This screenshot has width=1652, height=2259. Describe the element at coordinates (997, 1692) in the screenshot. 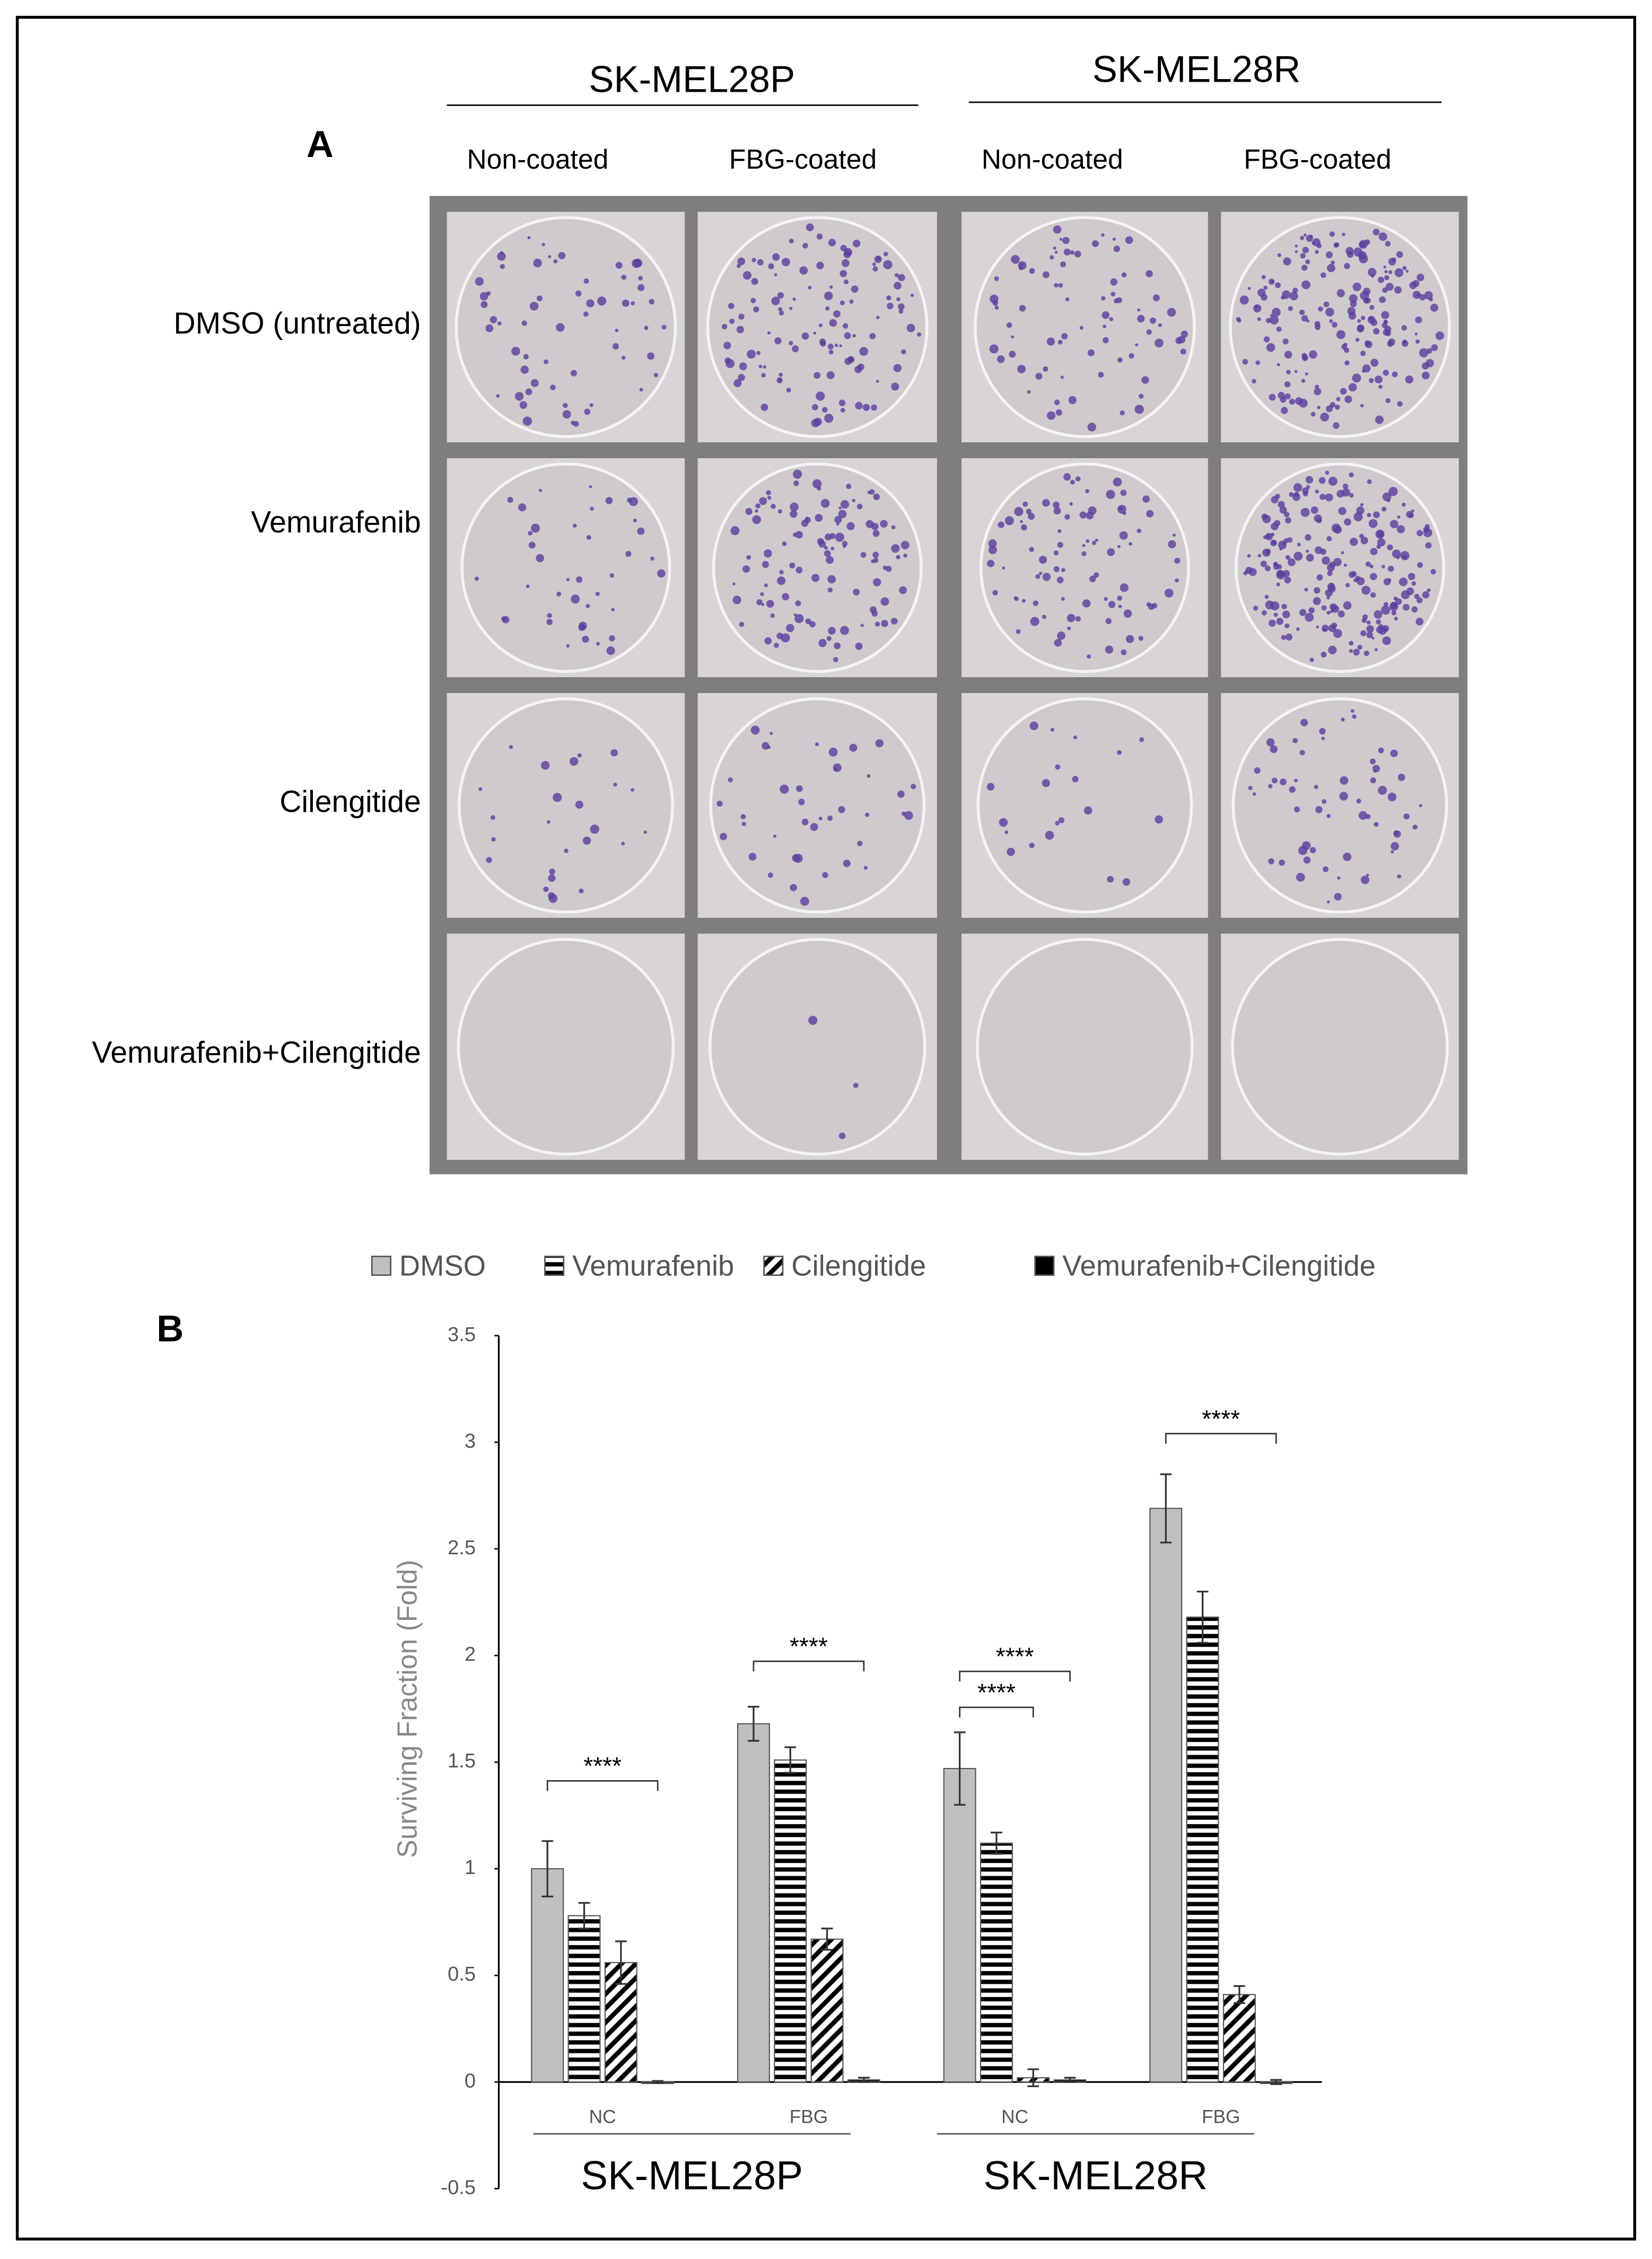

I see `significance-label: ****` at that location.